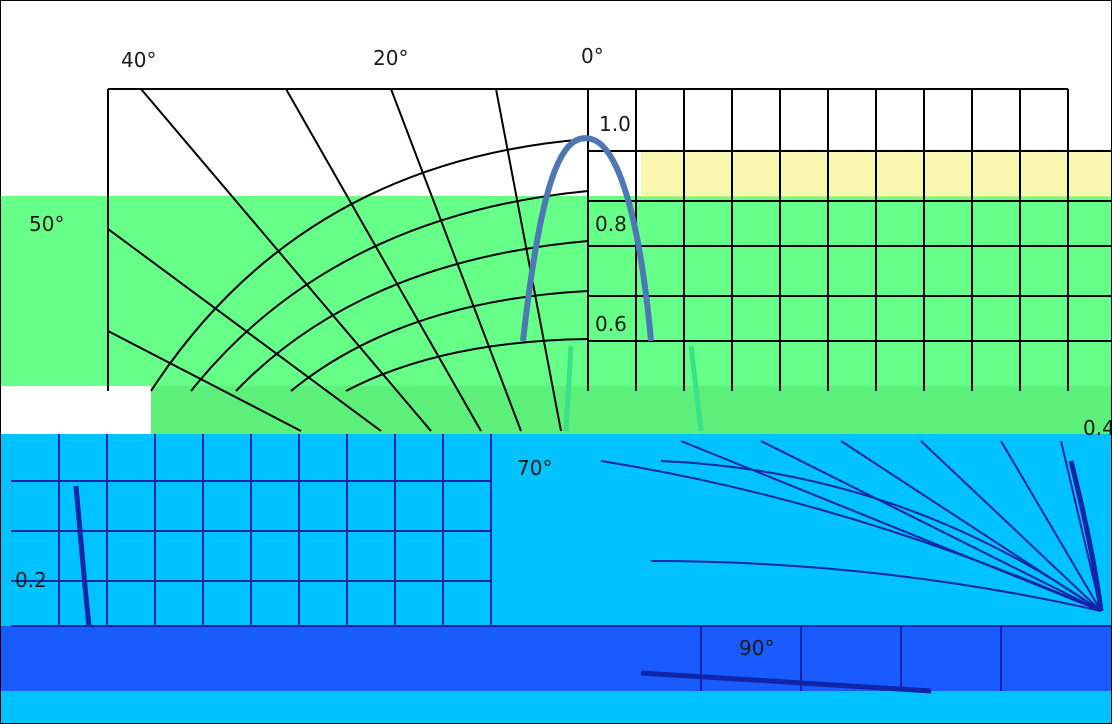 Image resolution: width=1112 pixels, height=724 pixels. I want to click on angle-label-50: 50°, so click(46, 224).